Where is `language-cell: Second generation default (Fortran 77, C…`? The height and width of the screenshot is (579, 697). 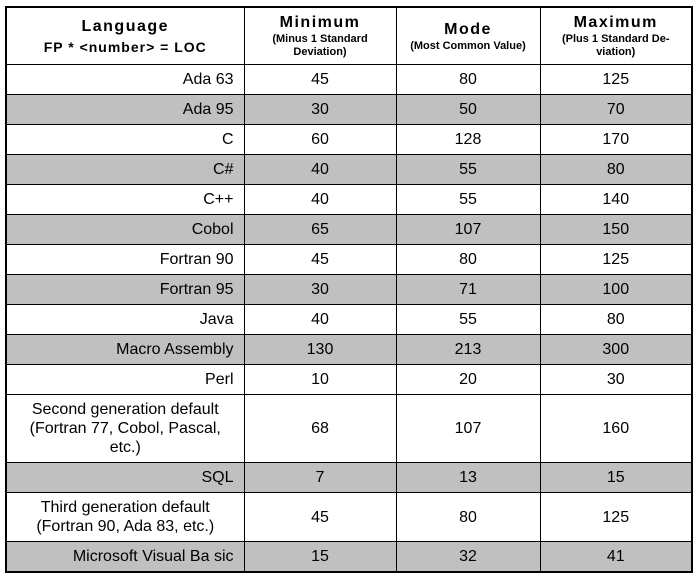
language-cell: Second generation default (Fortran 77, C… is located at coordinates (125, 428).